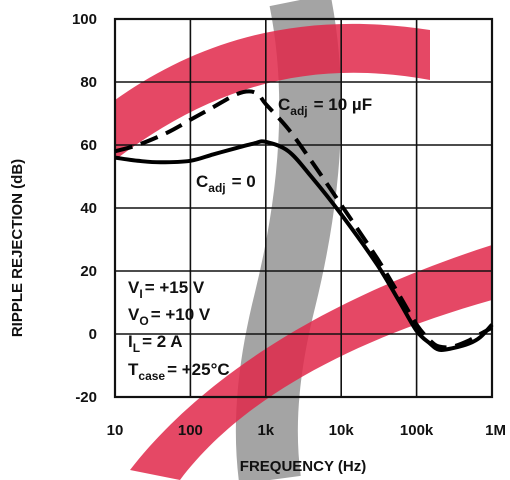 This screenshot has width=510, height=480. I want to click on y-tick-label-4: 60, so click(88, 145).